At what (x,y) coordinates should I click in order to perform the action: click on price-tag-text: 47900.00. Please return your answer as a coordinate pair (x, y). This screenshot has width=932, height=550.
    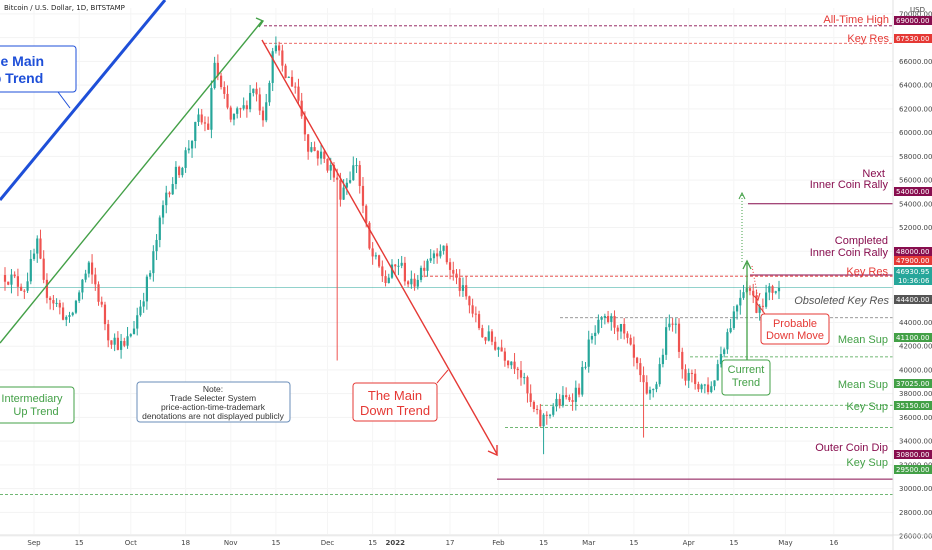
    Looking at the image, I should click on (912, 261).